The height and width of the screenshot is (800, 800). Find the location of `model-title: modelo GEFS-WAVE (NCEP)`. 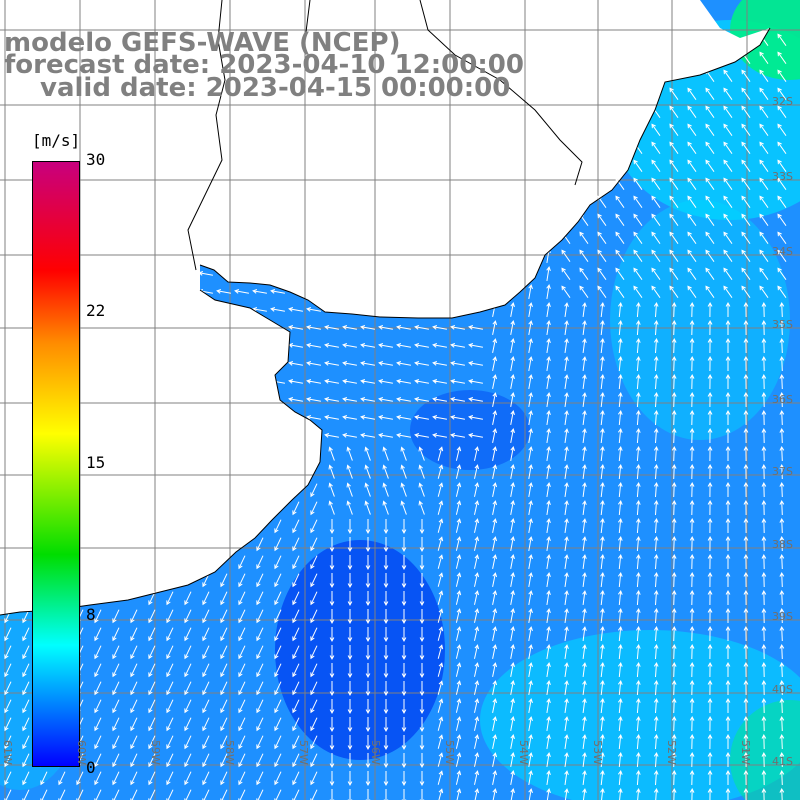

model-title: modelo GEFS-WAVE (NCEP) is located at coordinates (202, 43).